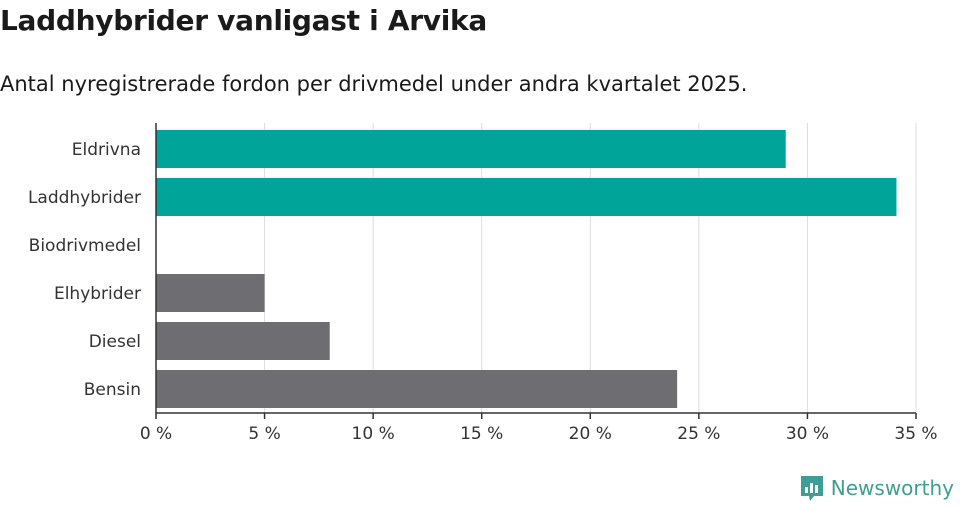 The height and width of the screenshot is (505, 960). I want to click on brand-logo: Newsworthy, so click(876, 488).